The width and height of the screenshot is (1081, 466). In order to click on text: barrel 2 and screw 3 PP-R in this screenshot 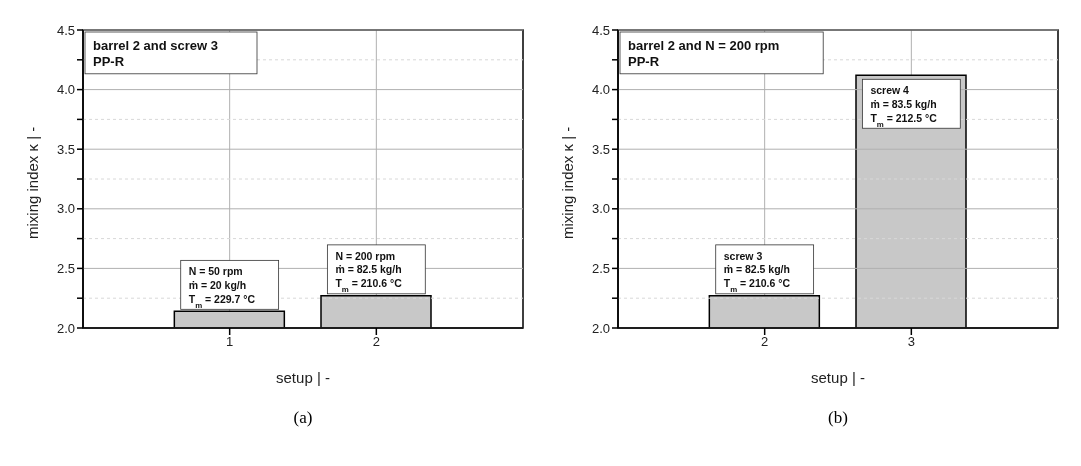, I will do `click(156, 53)`.